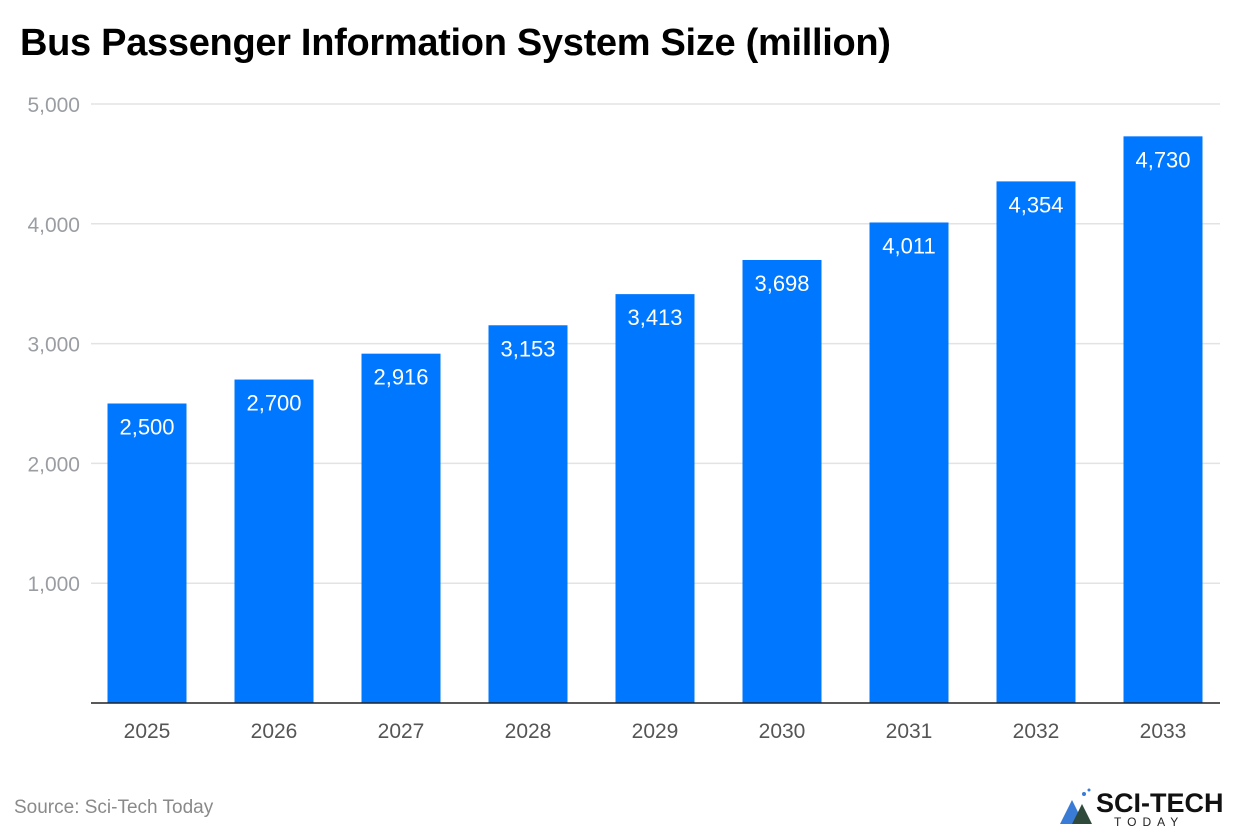 The width and height of the screenshot is (1240, 836). I want to click on logo-text: SCI-TECH, so click(1160, 803).